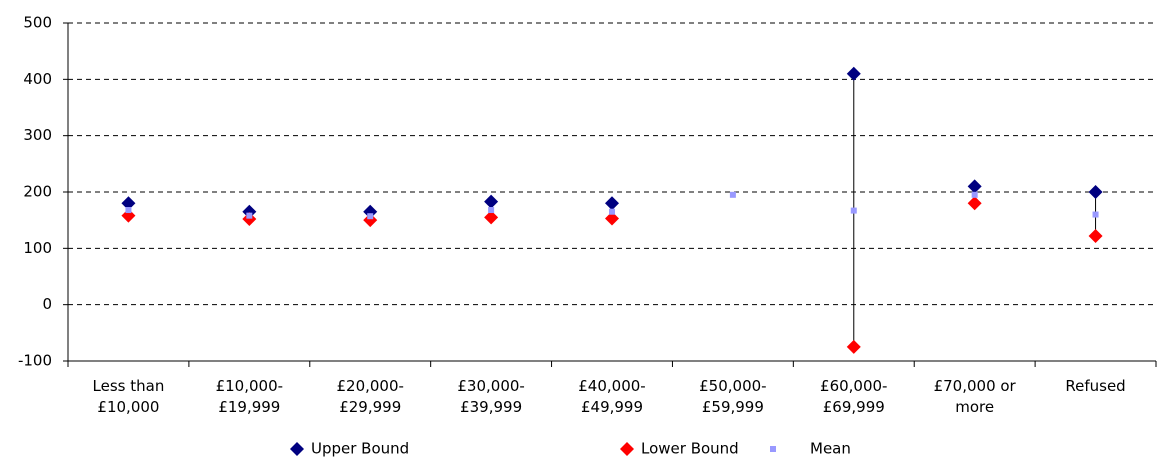  I want to click on y-tick-label: 400, so click(37, 79).